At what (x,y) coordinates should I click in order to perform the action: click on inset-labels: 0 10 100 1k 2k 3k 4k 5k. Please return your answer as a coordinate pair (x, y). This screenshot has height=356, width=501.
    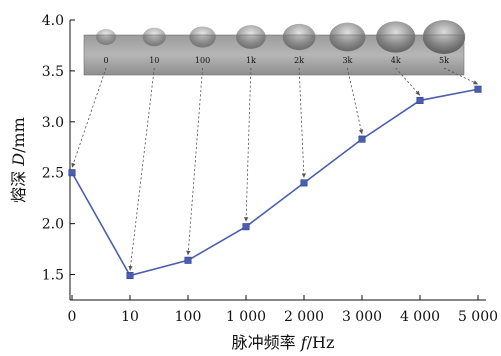
    Looking at the image, I should click on (276, 60).